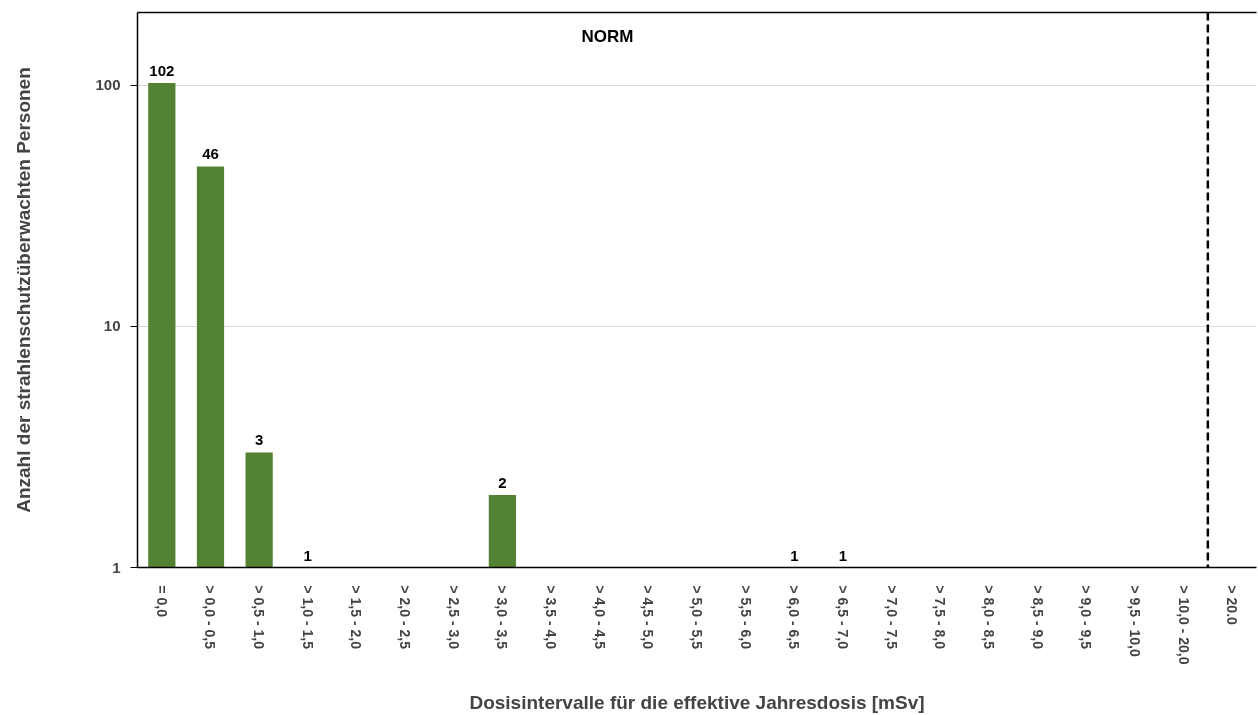 The width and height of the screenshot is (1258, 715). Describe the element at coordinates (551, 617) in the screenshot. I see `x-tick-label: > 3,5 - 4,0` at that location.